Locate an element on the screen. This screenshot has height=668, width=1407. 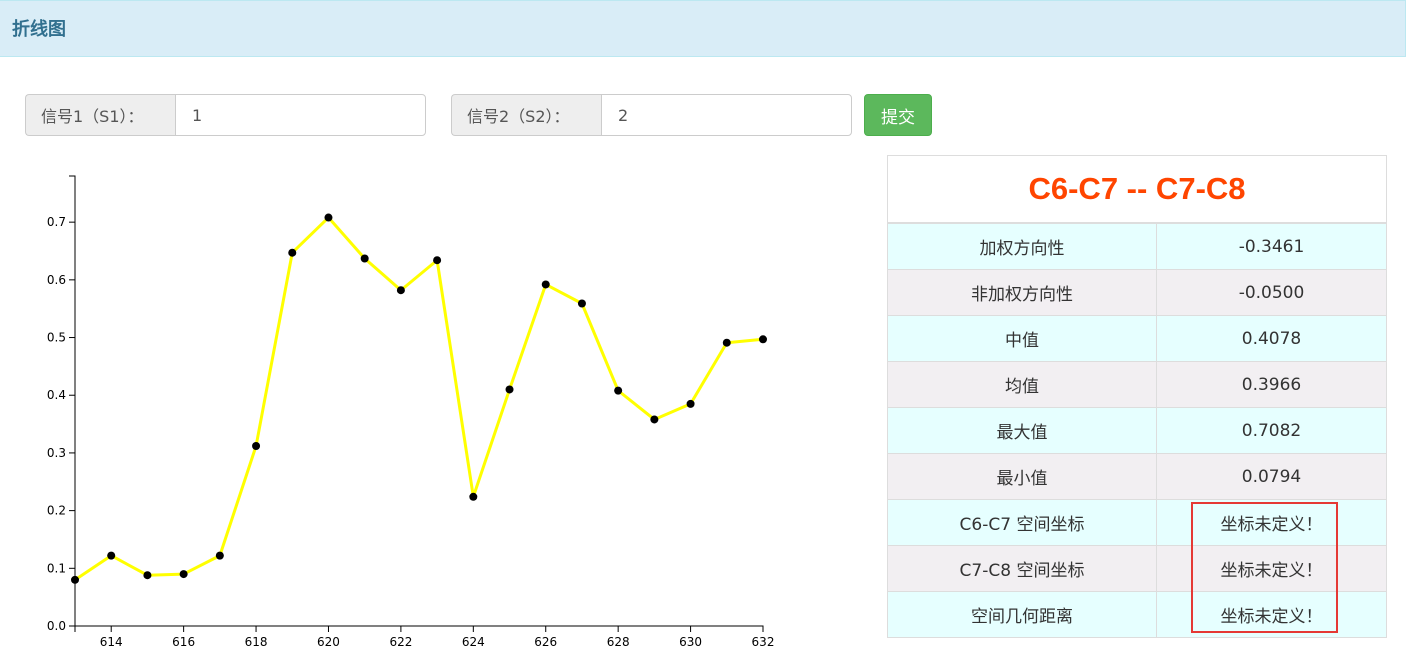
s2-label: 信号2（S2）： is located at coordinates (526, 115).